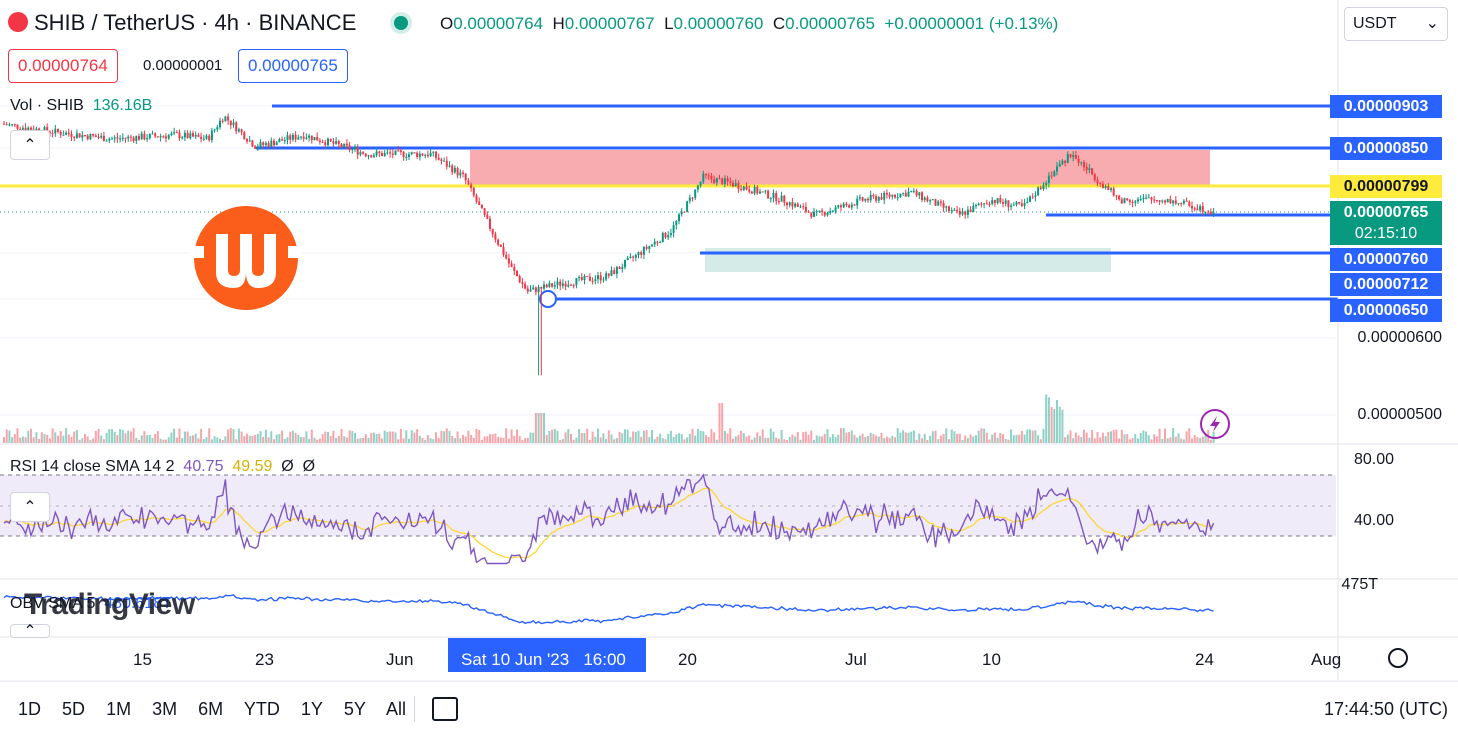 Image resolution: width=1458 pixels, height=737 pixels. I want to click on range-ytd: YTD, so click(261, 709).